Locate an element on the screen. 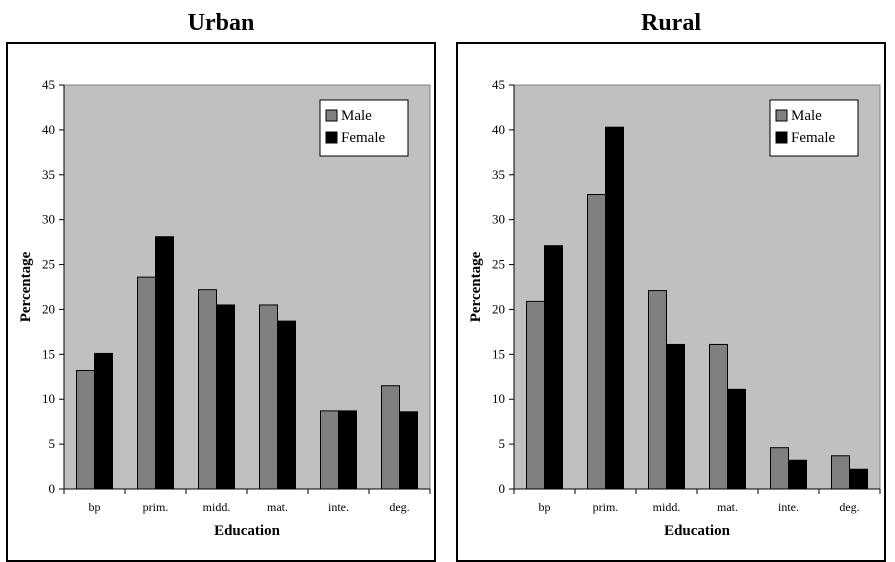 The image size is (895, 562). chart-title: Rural is located at coordinates (671, 23).